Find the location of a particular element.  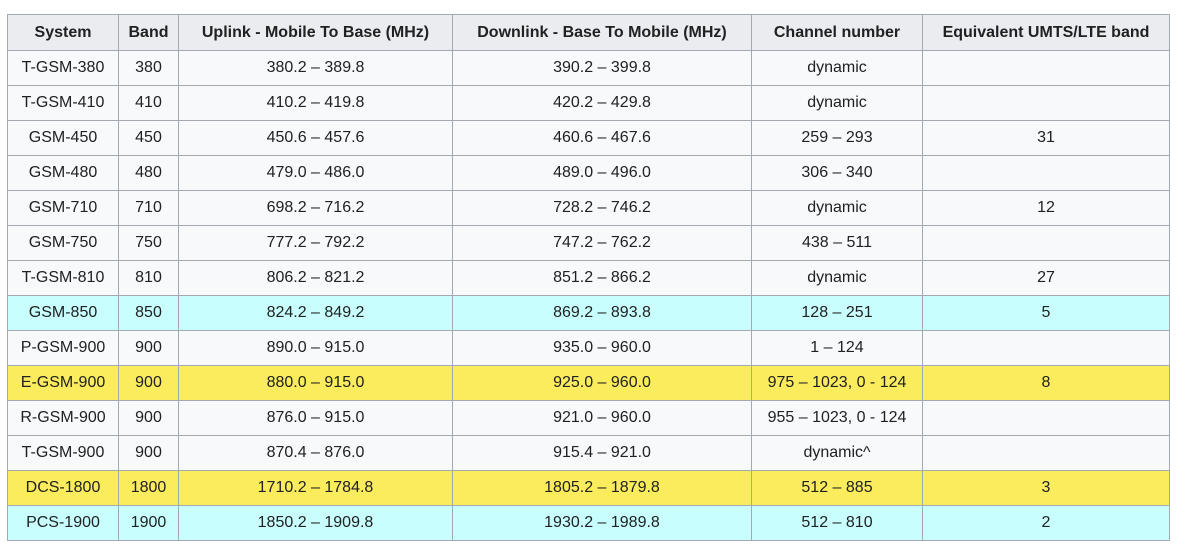

cell-equivalent-band: 8 is located at coordinates (1046, 383).